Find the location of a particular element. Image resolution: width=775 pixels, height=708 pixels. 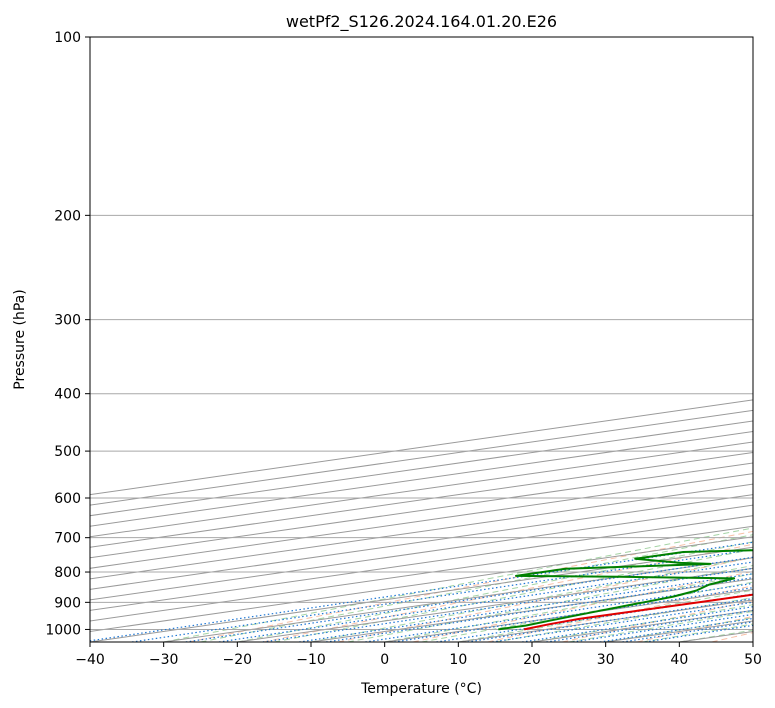

x-tick-label: 20 is located at coordinates (532, 660).